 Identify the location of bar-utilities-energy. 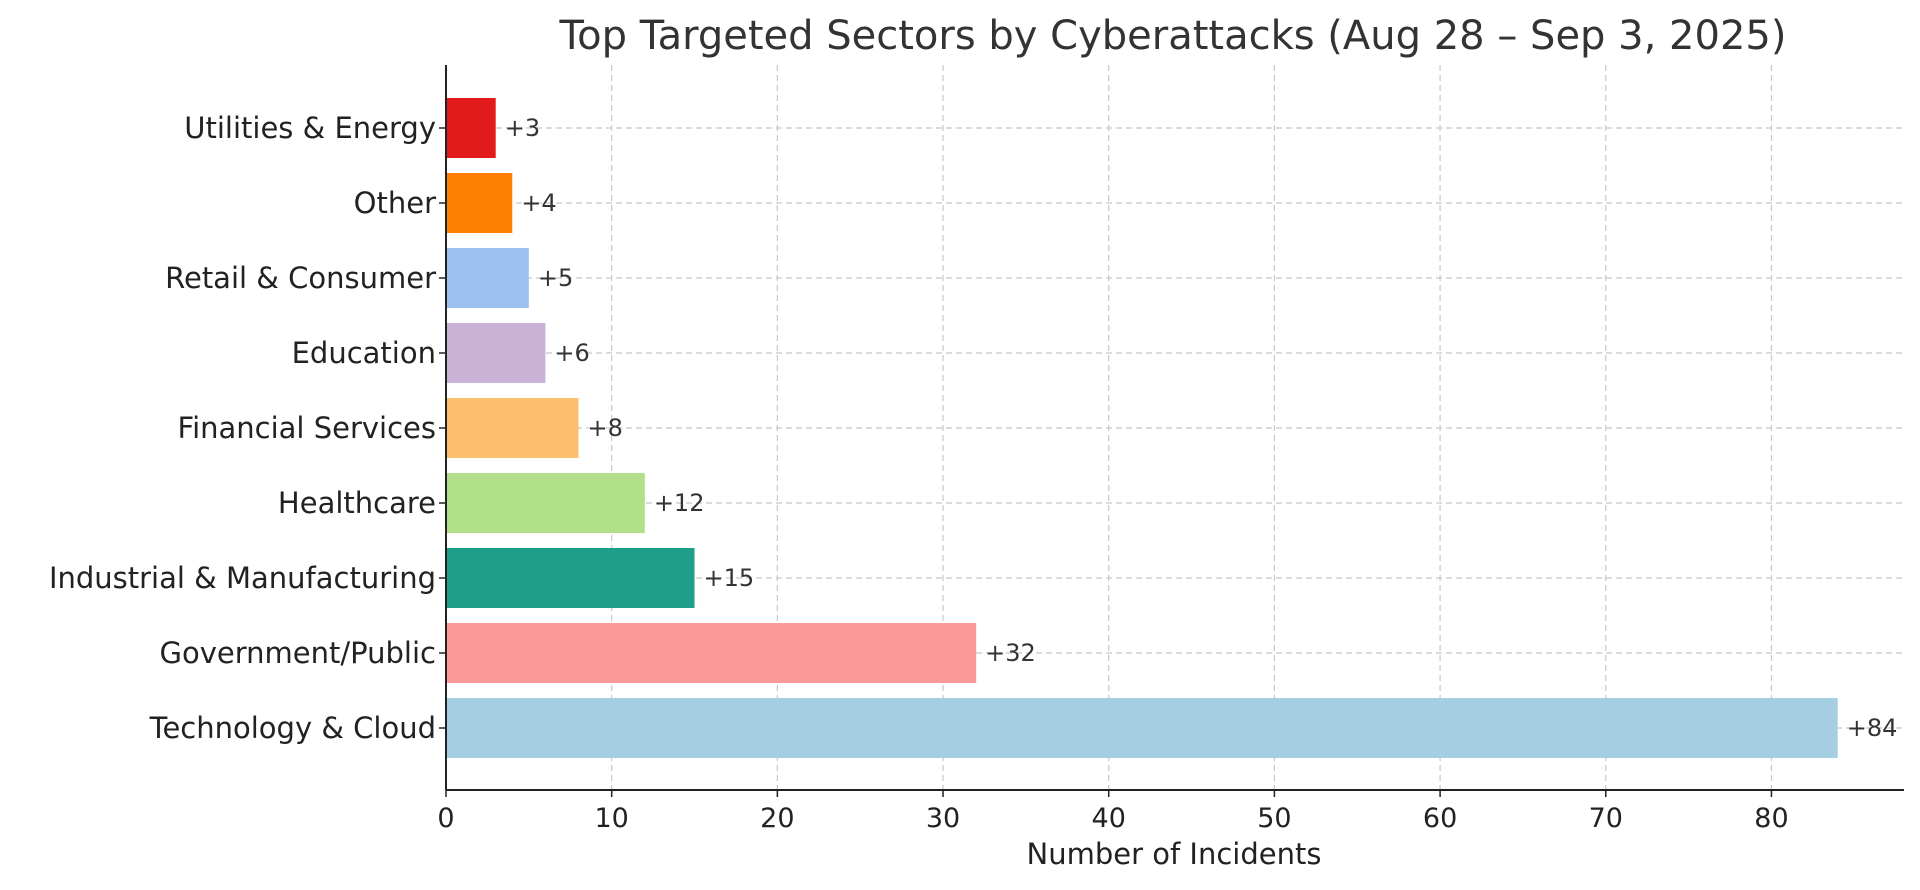
(471, 128).